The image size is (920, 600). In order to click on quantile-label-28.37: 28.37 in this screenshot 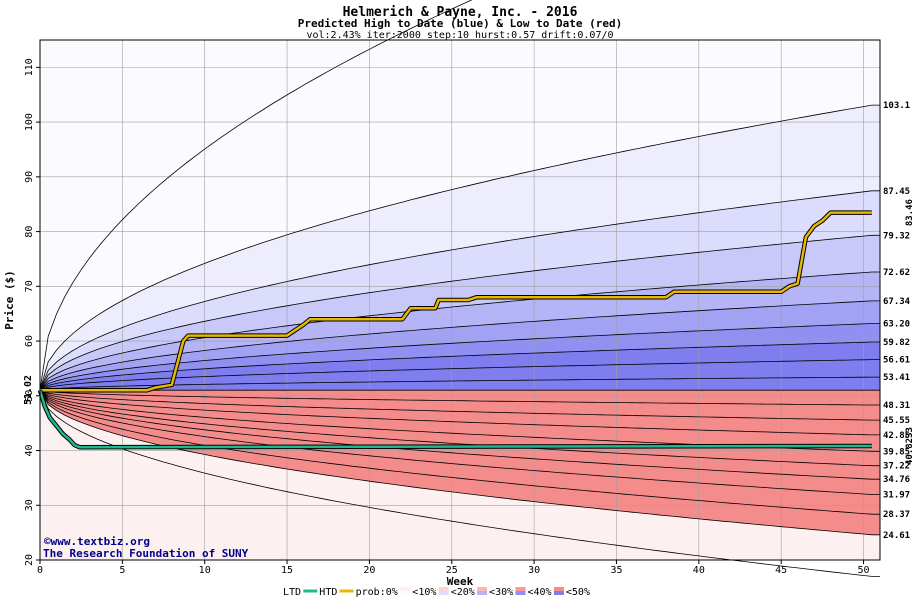, I will do `click(896, 515)`.